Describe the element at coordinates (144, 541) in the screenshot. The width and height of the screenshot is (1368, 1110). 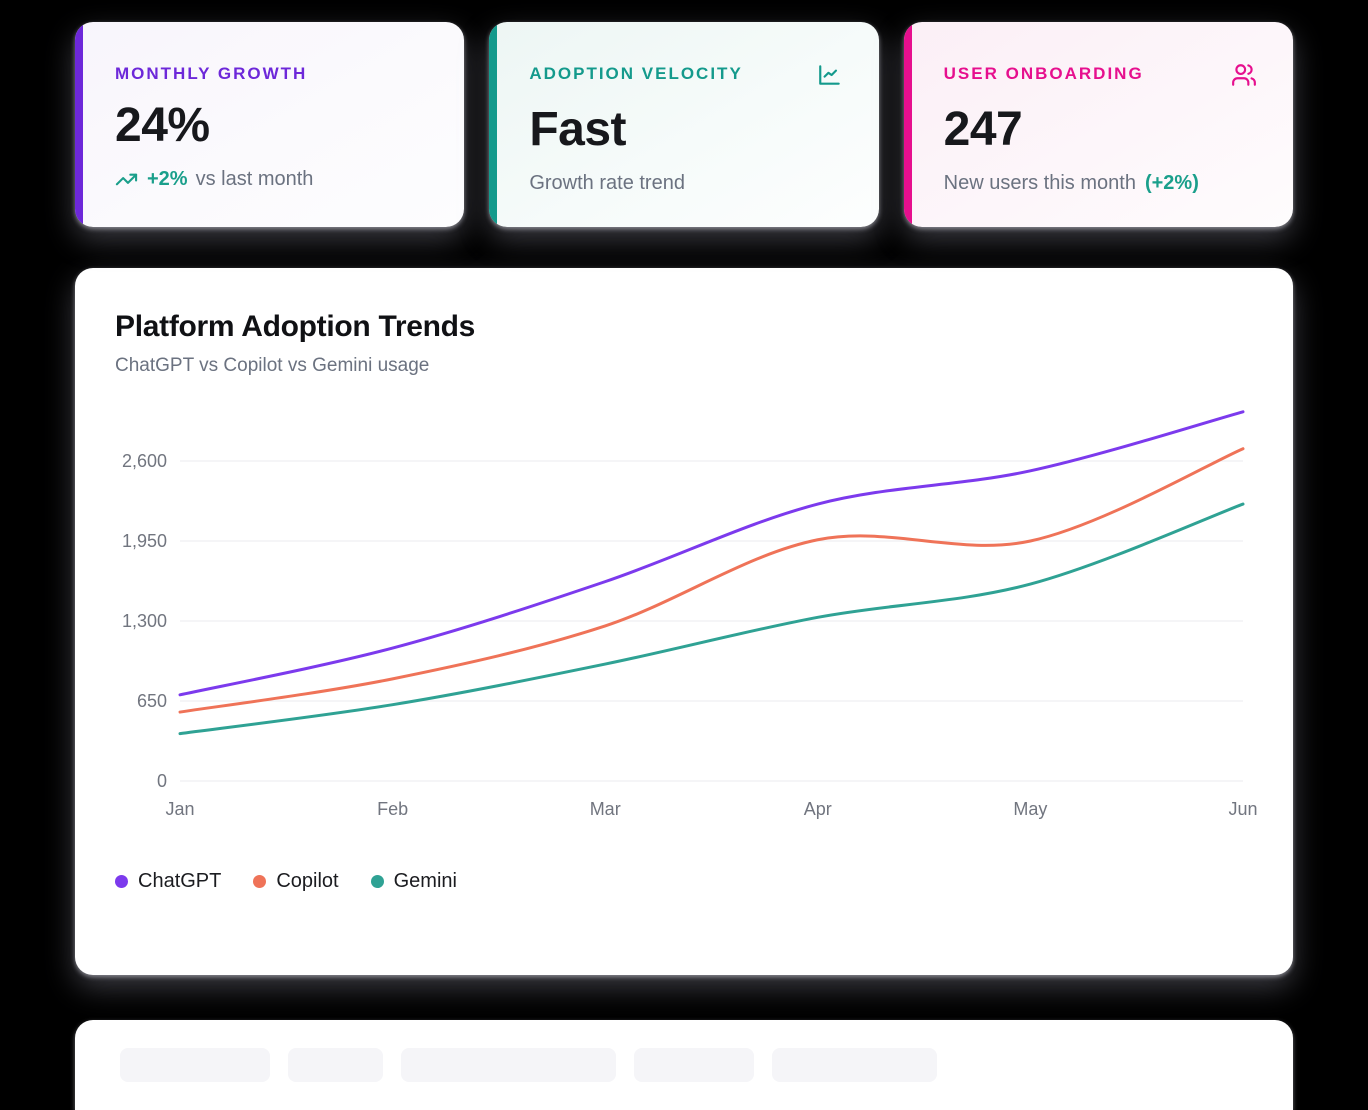
I see `y-tick-label: 1,950` at that location.